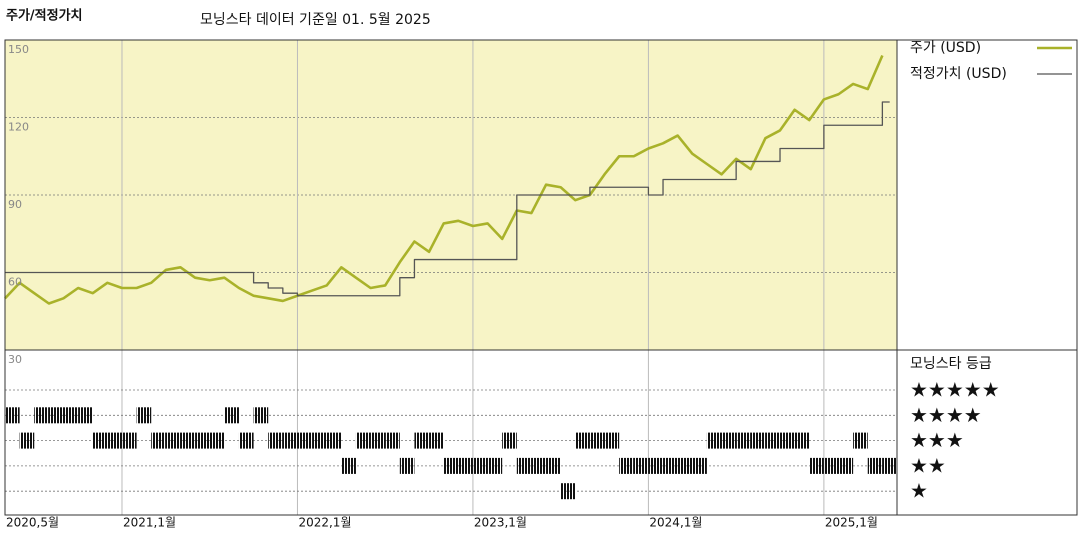 The width and height of the screenshot is (1080, 544). I want to click on rating-level-label: ★★★★★, so click(955, 390).